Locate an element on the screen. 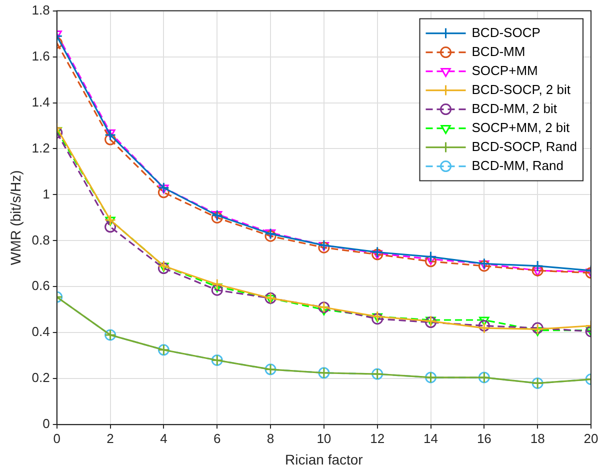 Image resolution: width=609 pixels, height=475 pixels. legend-label: BCD-SOCP, 2 bit is located at coordinates (521, 89).